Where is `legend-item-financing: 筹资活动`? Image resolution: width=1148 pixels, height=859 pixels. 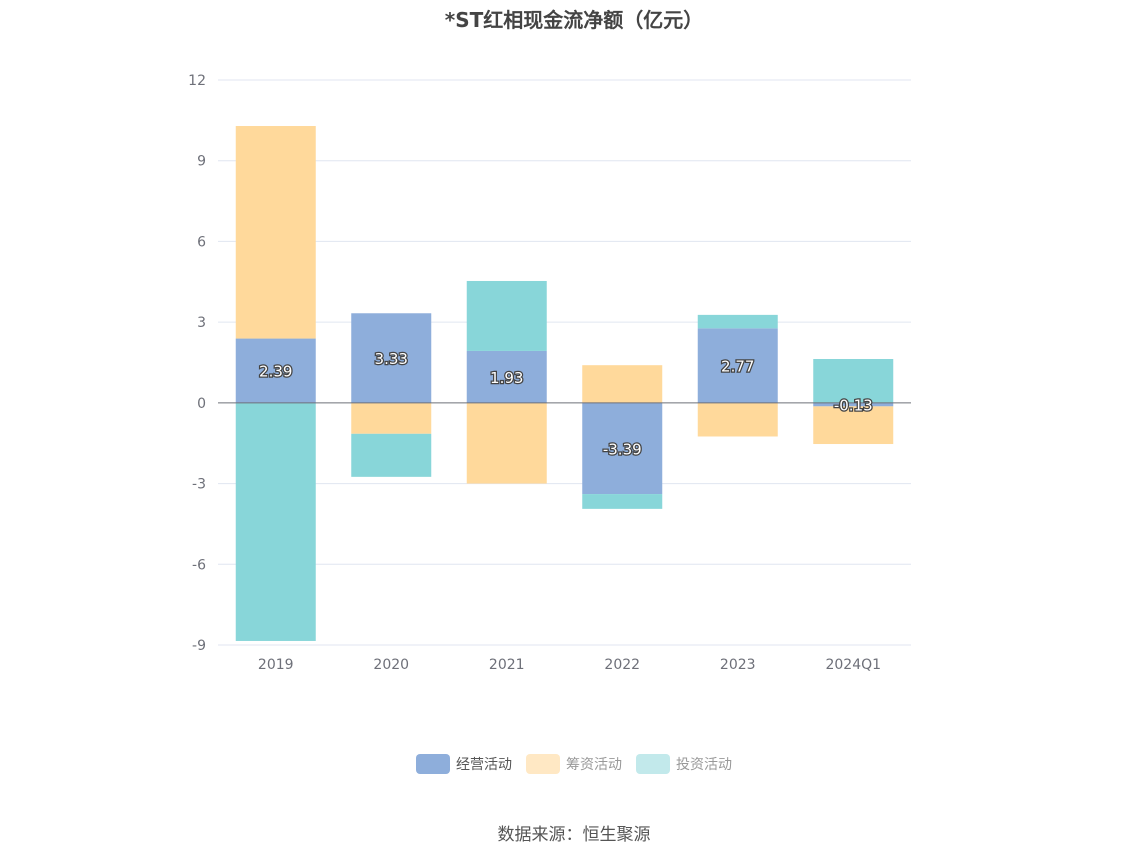
legend-item-financing: 筹资活动 is located at coordinates (574, 764).